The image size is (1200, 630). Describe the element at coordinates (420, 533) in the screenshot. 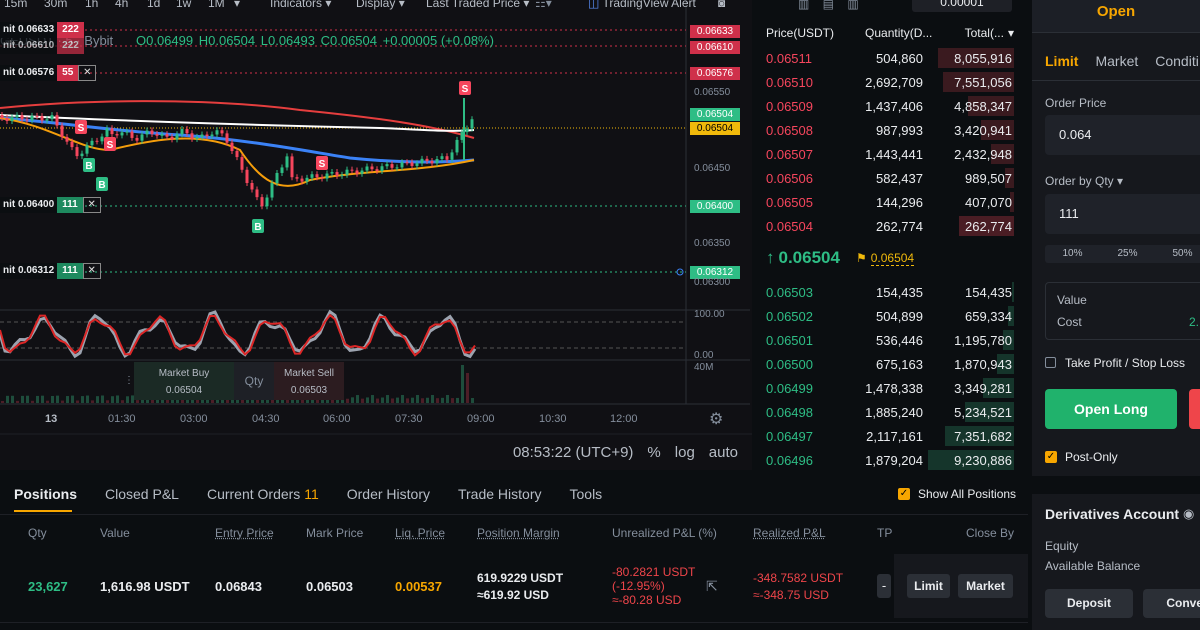

I see `col-liq-price: Liq. Price` at that location.